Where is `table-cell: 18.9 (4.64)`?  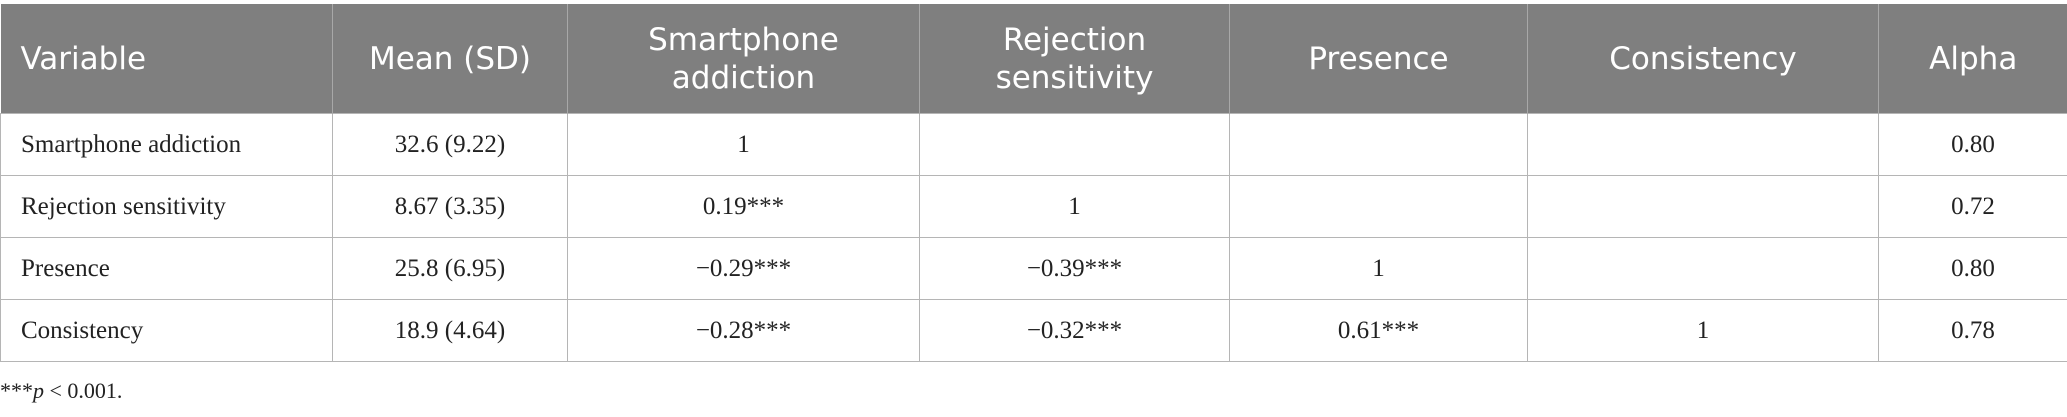
table-cell: 18.9 (4.64) is located at coordinates (450, 330).